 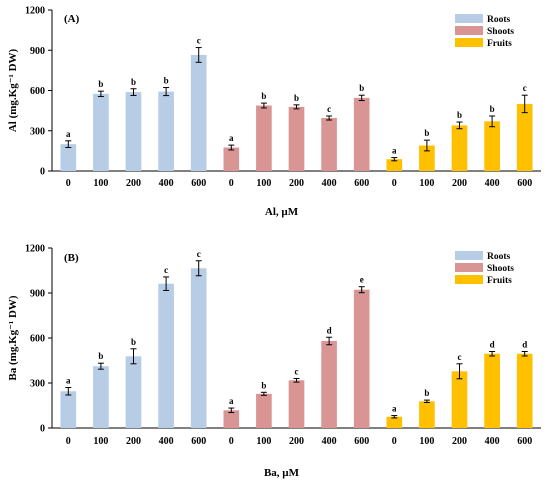 I want to click on legend-swatch-shoots, so click(x=469, y=30).